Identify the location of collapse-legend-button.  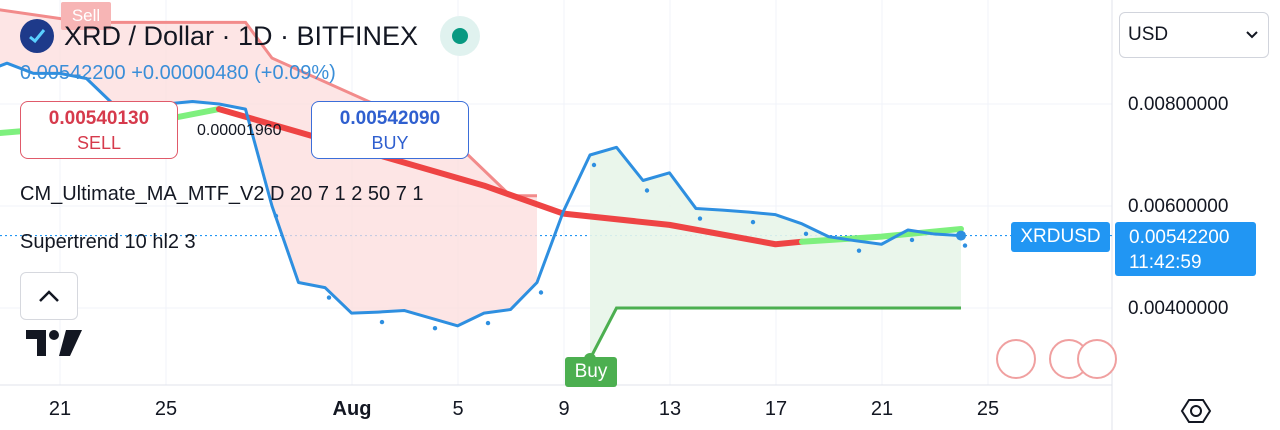
(49, 296).